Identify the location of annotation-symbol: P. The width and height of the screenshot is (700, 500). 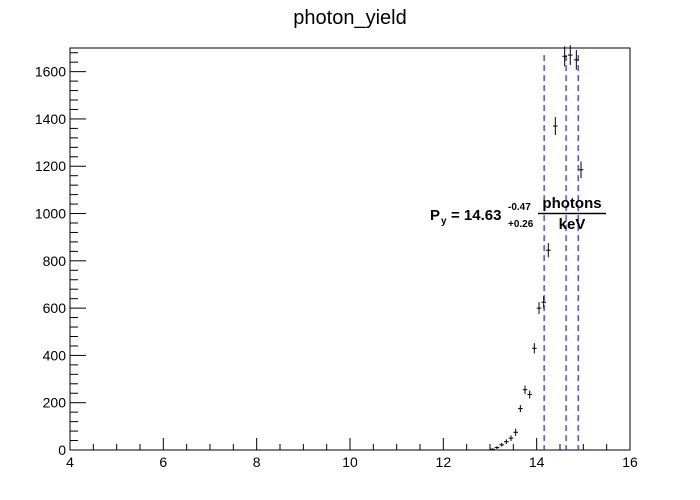
(435, 215).